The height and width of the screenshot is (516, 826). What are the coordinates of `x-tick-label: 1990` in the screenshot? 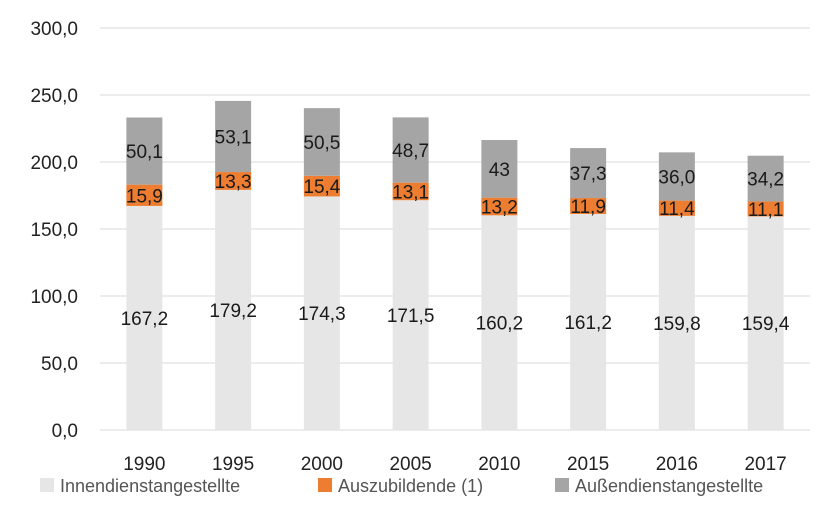 It's located at (144, 464).